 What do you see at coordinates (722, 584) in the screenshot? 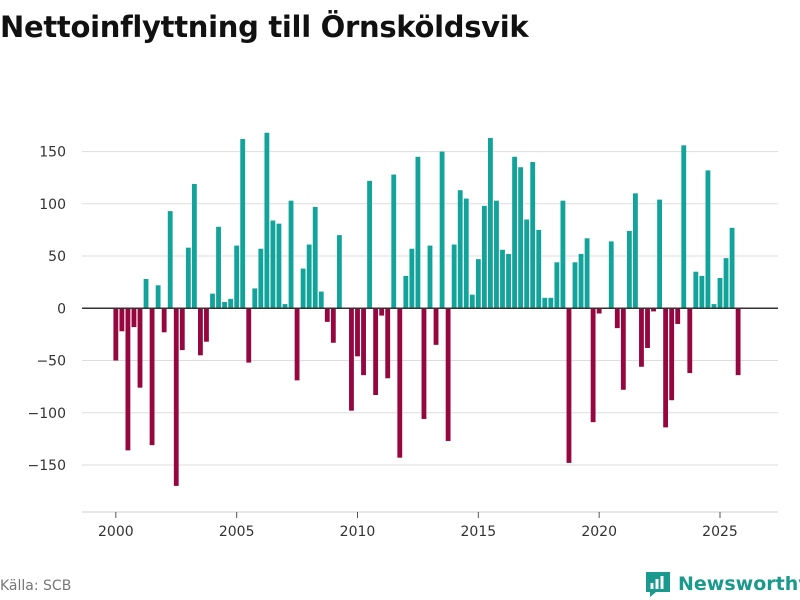
I see `brand-logo: Newsworthy` at bounding box center [722, 584].